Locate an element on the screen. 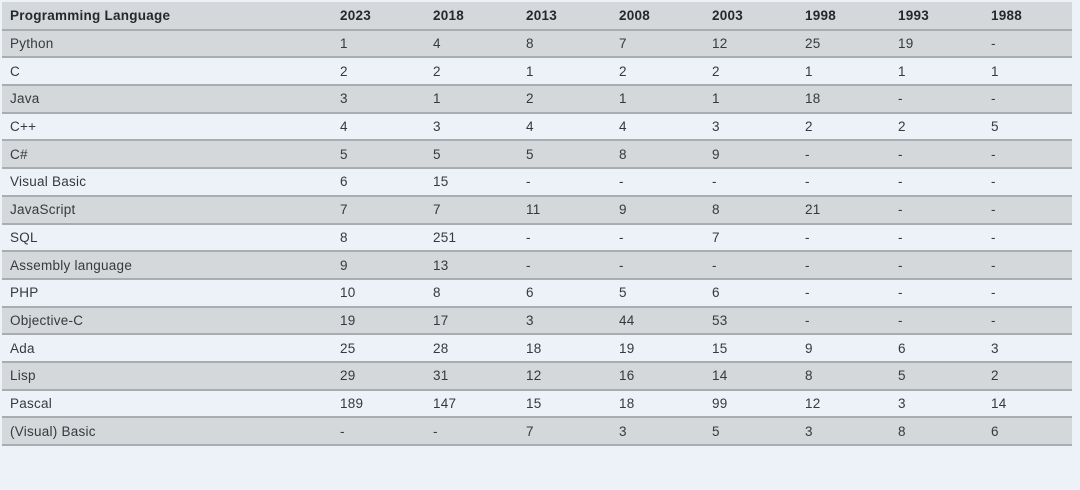  table-row: PHP 10 8 6 5 6- - - is located at coordinates (537, 293).